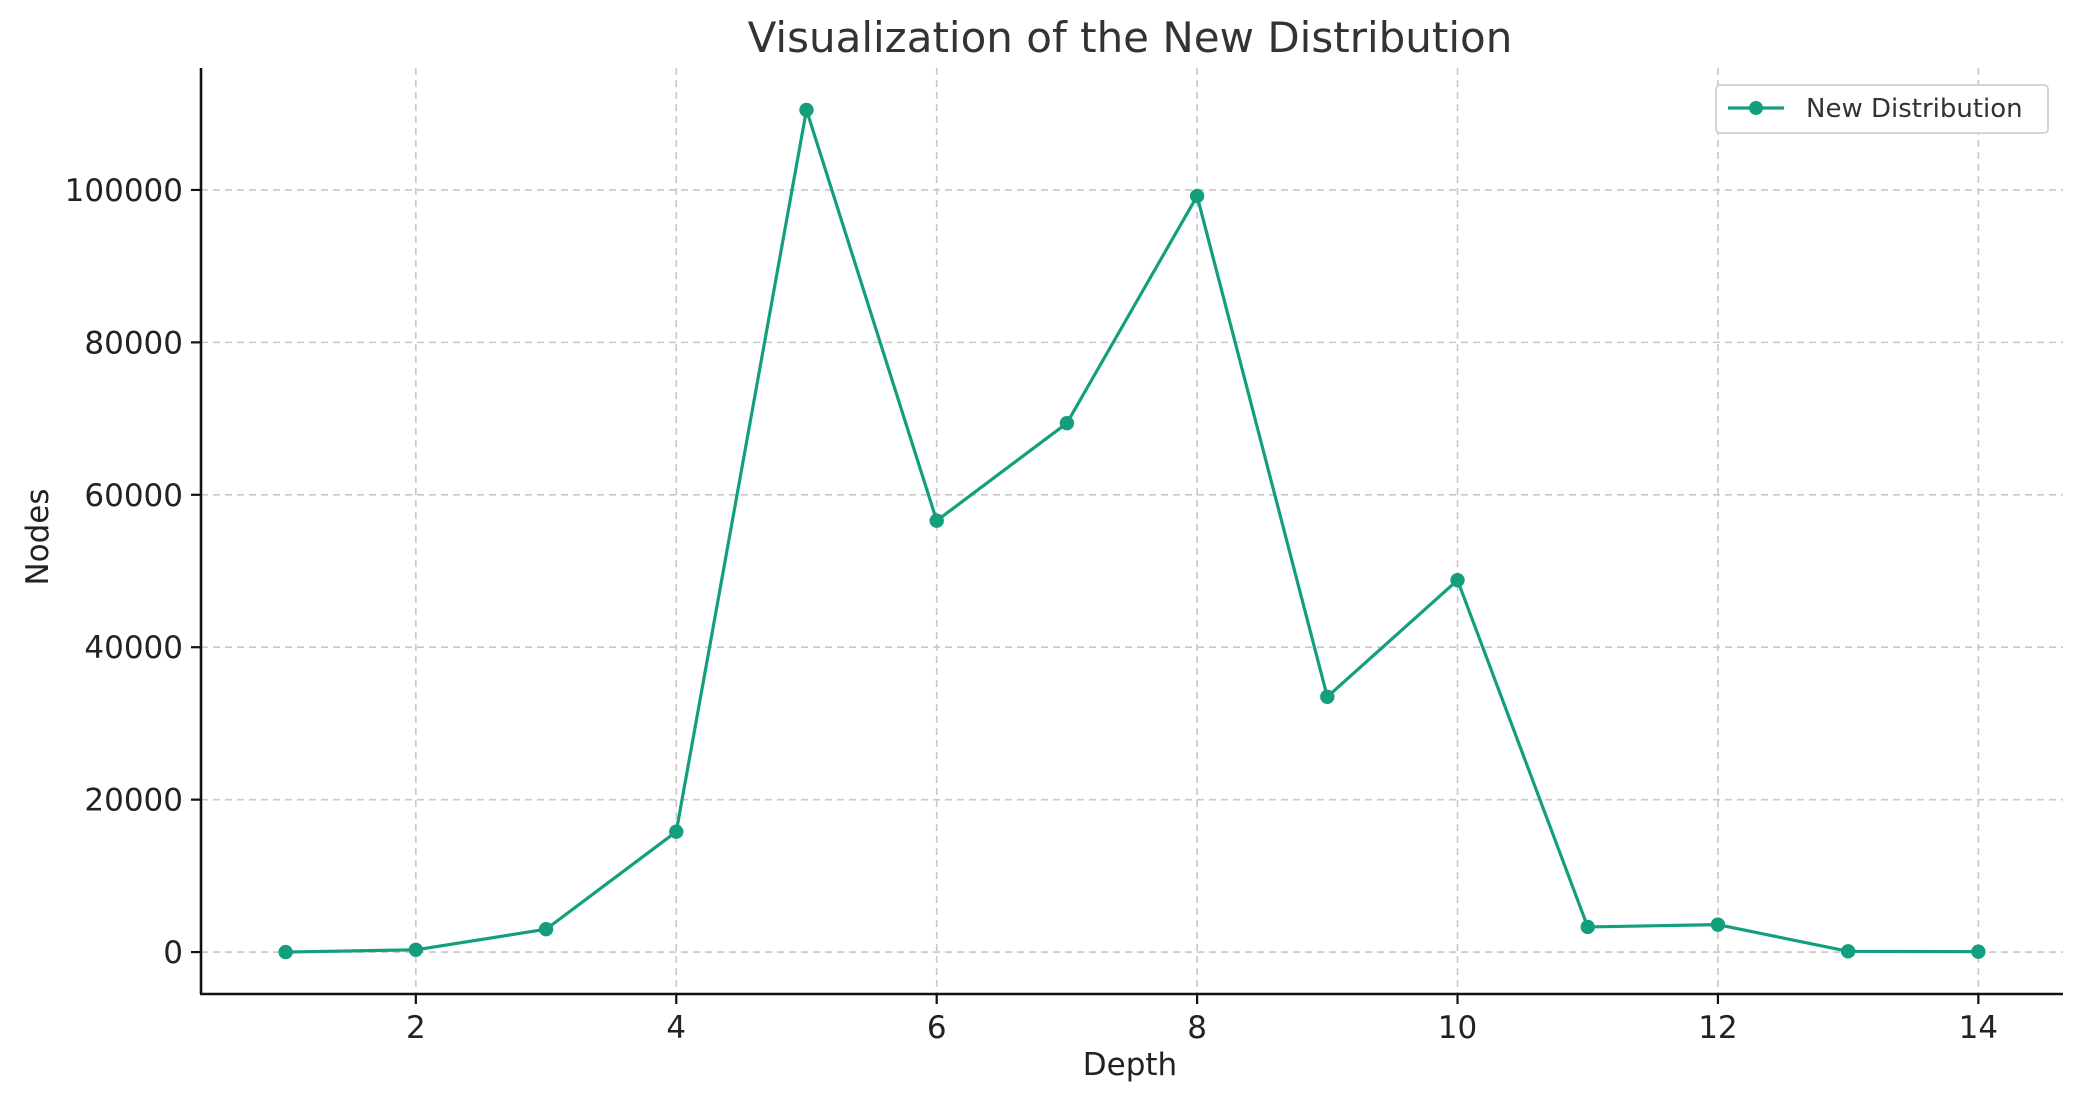  I want to click on y-tick-label: 60000, so click(133, 496).